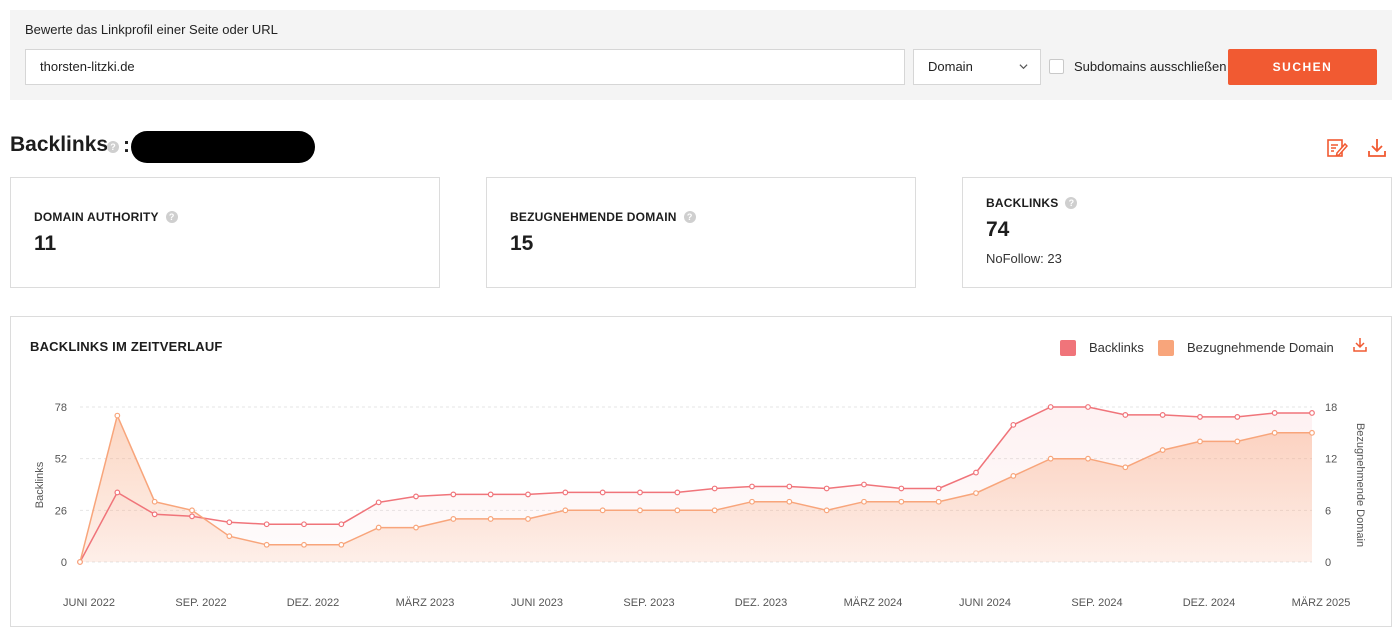 The width and height of the screenshot is (1400, 635). What do you see at coordinates (998, 229) in the screenshot?
I see `card-value: 74` at bounding box center [998, 229].